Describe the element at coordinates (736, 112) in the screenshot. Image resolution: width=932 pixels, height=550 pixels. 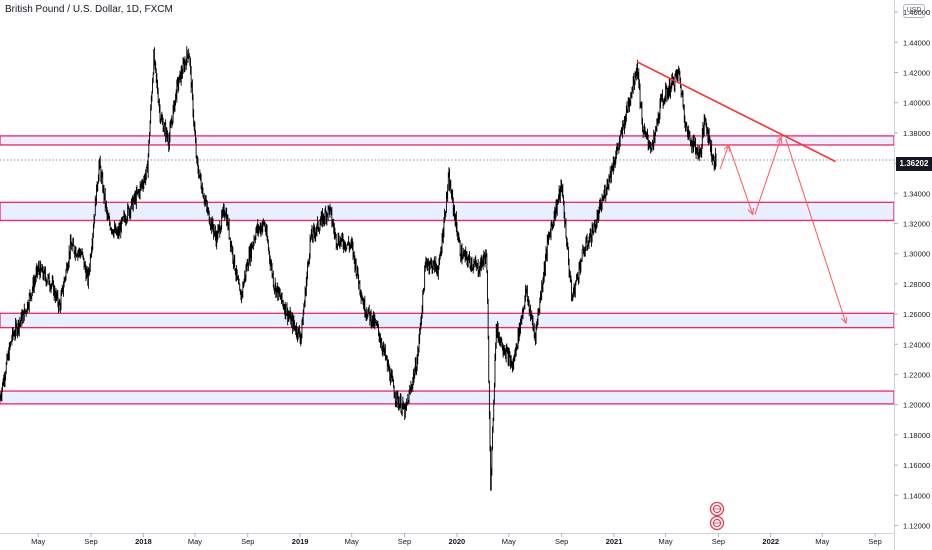
I see `trendline` at that location.